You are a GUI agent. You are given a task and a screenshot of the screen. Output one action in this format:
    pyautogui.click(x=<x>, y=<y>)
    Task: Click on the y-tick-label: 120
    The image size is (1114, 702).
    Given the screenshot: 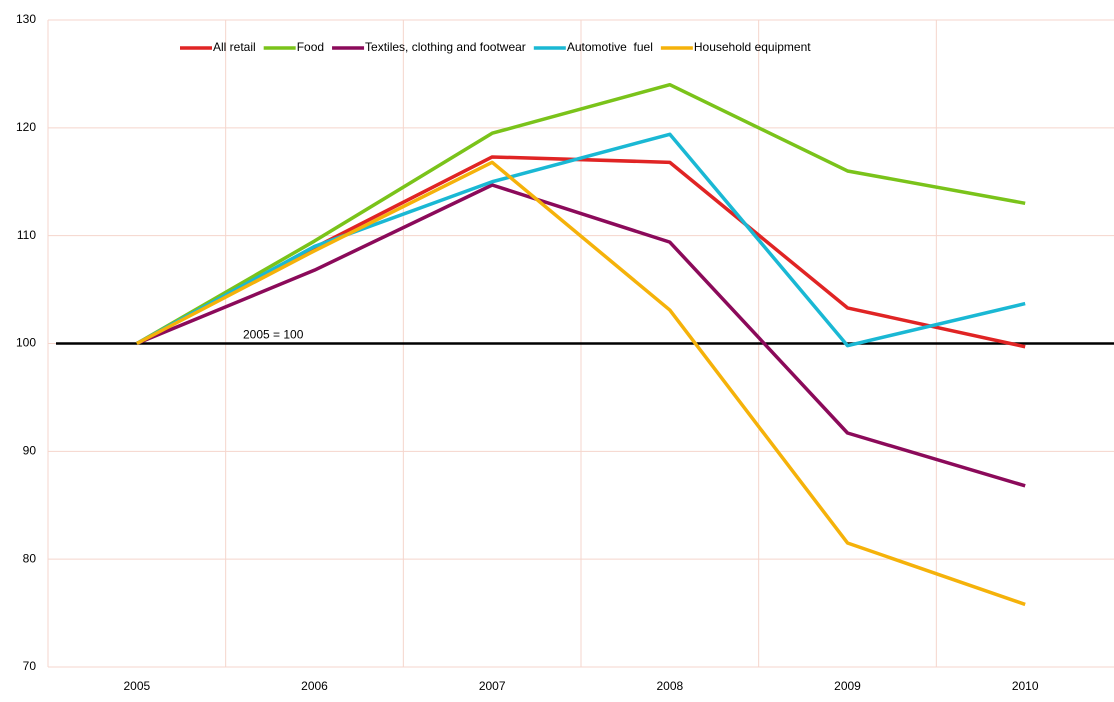 What is the action you would take?
    pyautogui.click(x=26, y=127)
    